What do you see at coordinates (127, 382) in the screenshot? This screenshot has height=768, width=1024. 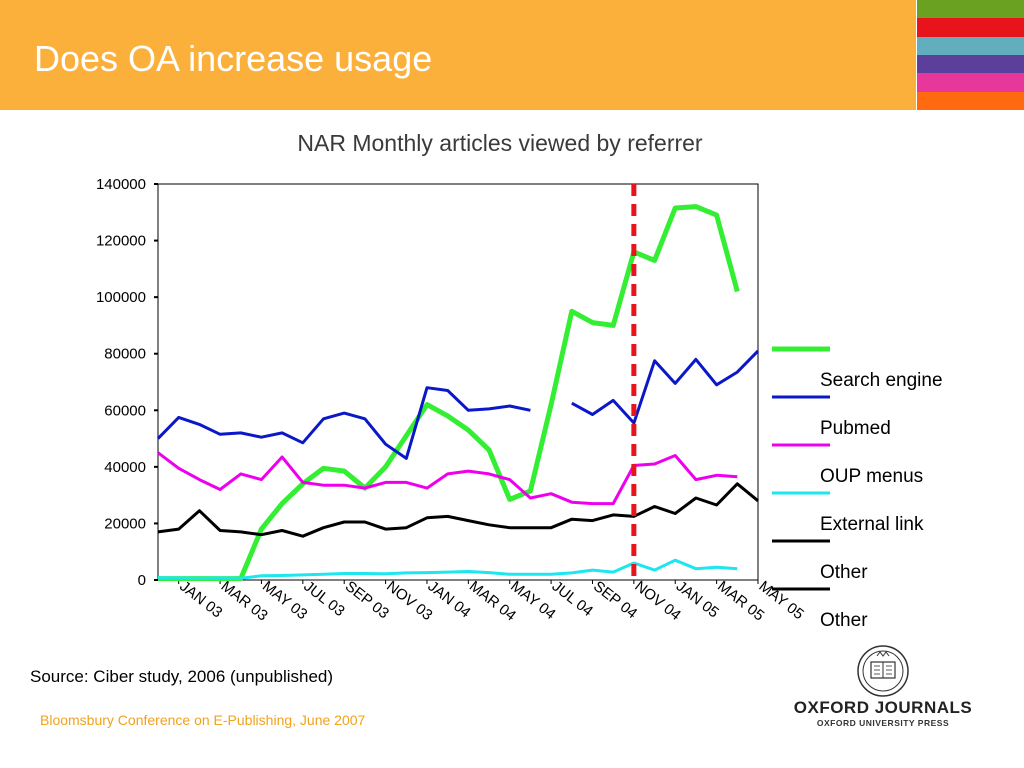 I see `y-axis: 0 20000 40000 60000 80000 100000 120000 140000` at bounding box center [127, 382].